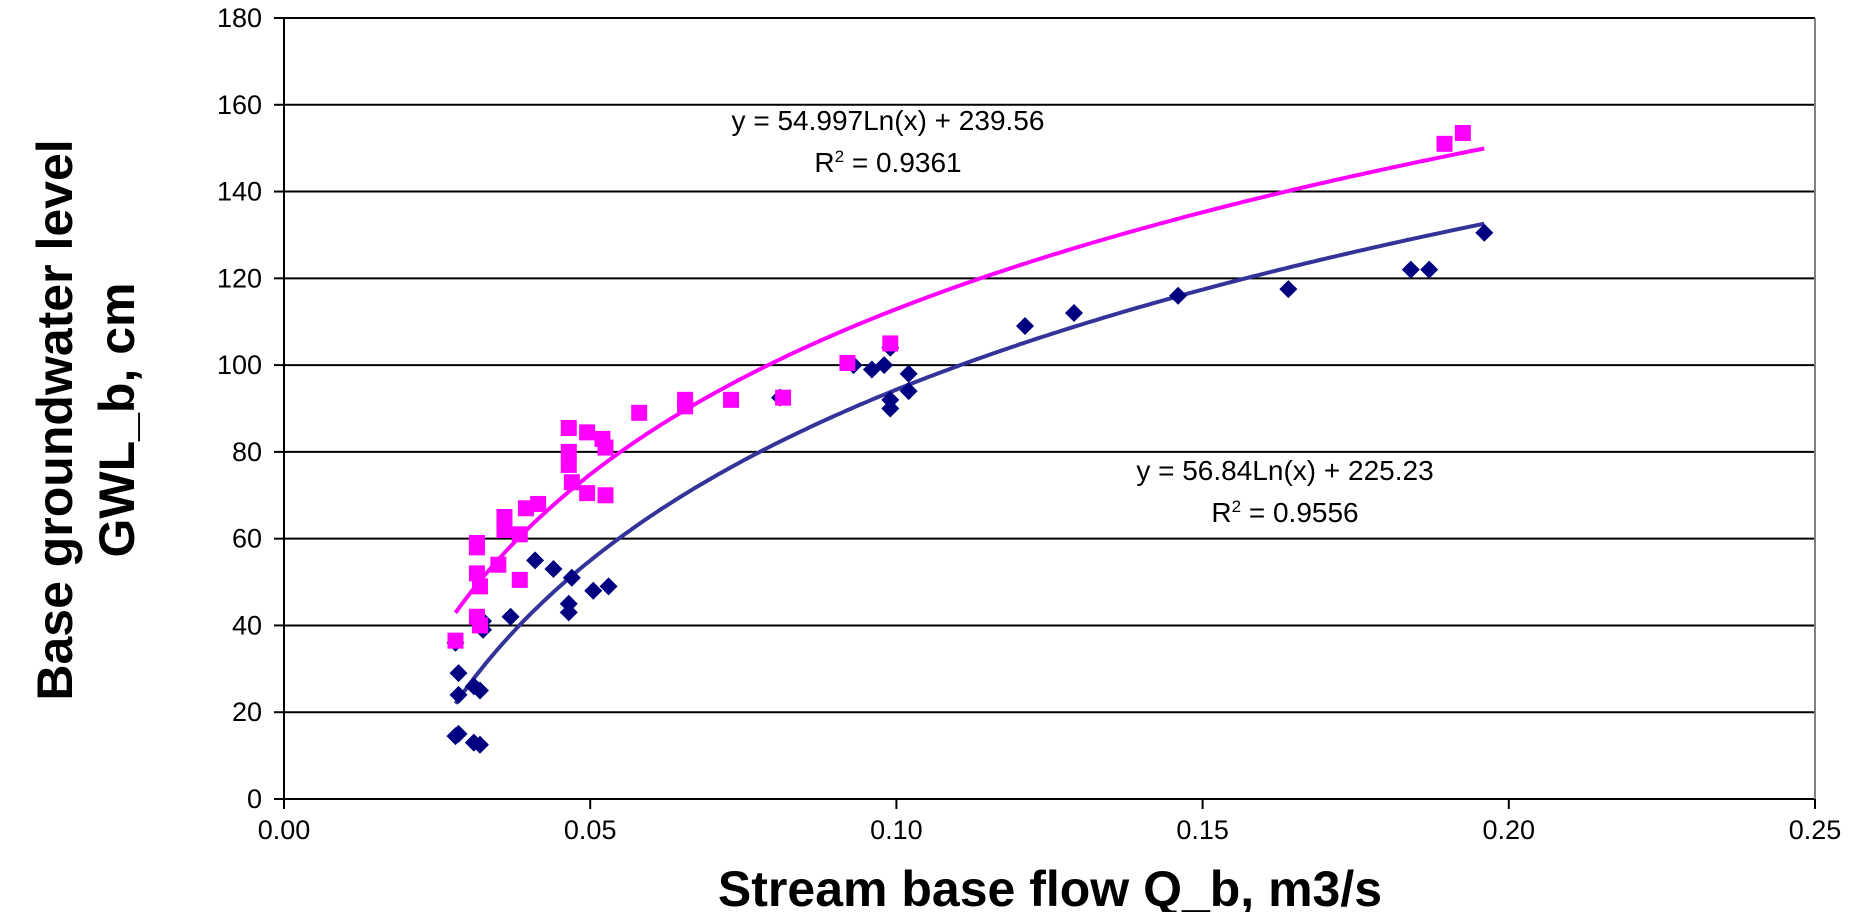  Describe the element at coordinates (1815, 830) in the screenshot. I see `x-tick-label: 0.25` at that location.